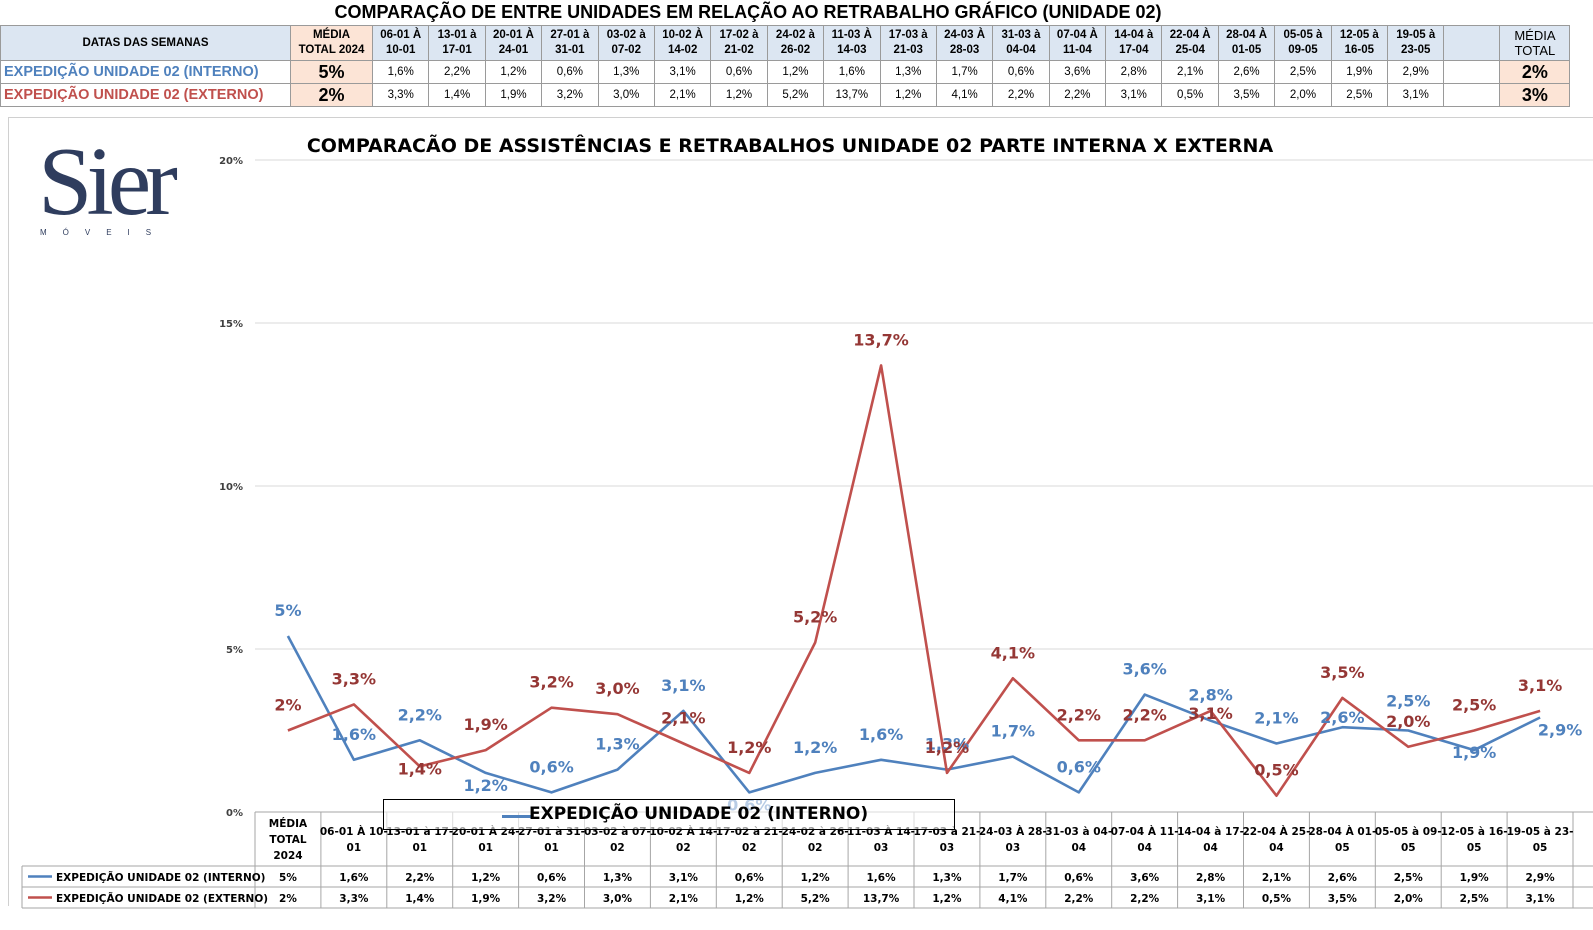 The height and width of the screenshot is (930, 1593). What do you see at coordinates (1246, 95) in the screenshot?
I see `row-week-value: 3,5%` at bounding box center [1246, 95].